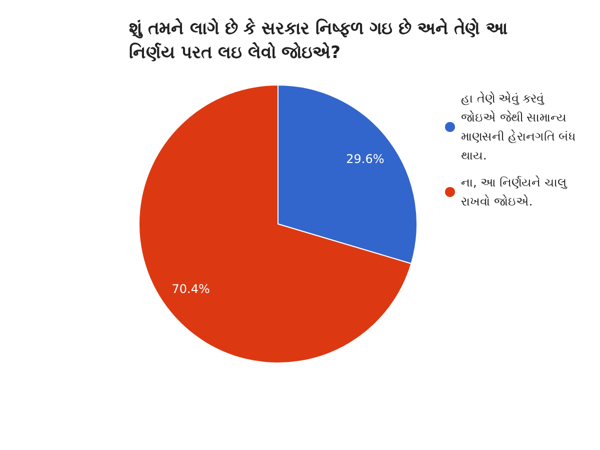 This screenshot has width=600, height=450. What do you see at coordinates (520, 127) in the screenshot?
I see `legend-label: હા તેણે એવું કરવું જોઇએ જેથી સામાન્ય માણસની હેરાનગતિ બંધ થાય.` at bounding box center [520, 127].